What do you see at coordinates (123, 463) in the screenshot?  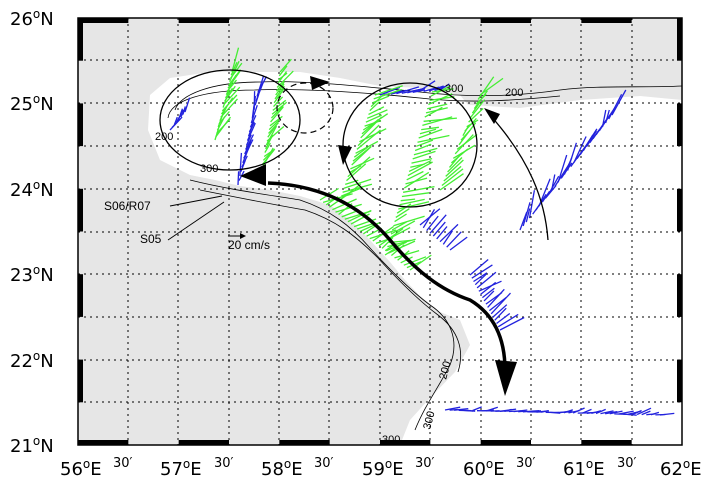 I see `lon-minute-label: 30′` at bounding box center [123, 463].